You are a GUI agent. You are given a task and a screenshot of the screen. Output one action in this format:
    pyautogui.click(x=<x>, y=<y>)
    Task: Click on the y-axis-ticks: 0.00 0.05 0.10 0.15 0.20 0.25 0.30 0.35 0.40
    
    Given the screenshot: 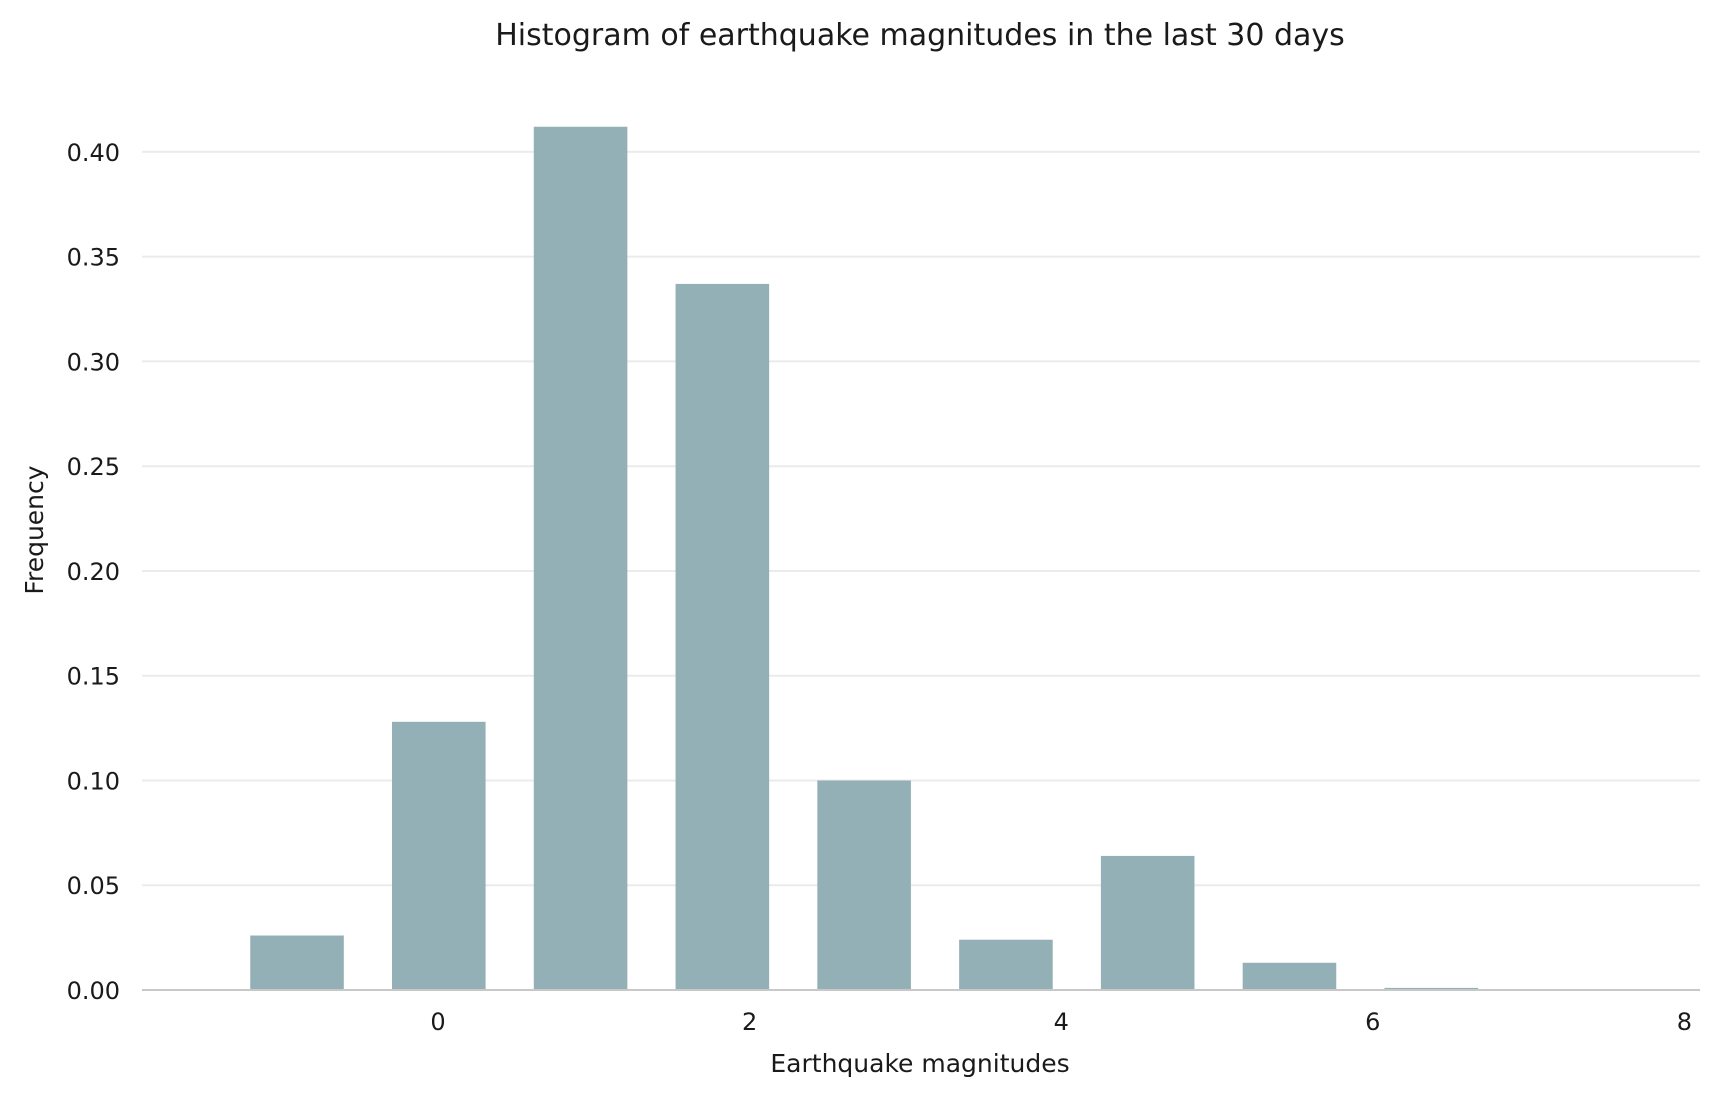 What is the action you would take?
    pyautogui.click(x=93, y=572)
    